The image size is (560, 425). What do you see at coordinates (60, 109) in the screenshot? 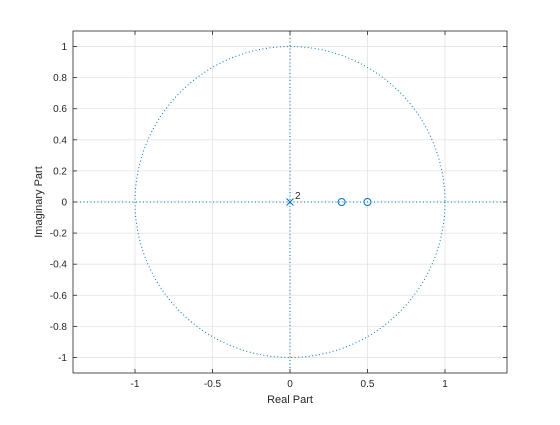
I see `y-tick-label: 0.6` at bounding box center [60, 109].